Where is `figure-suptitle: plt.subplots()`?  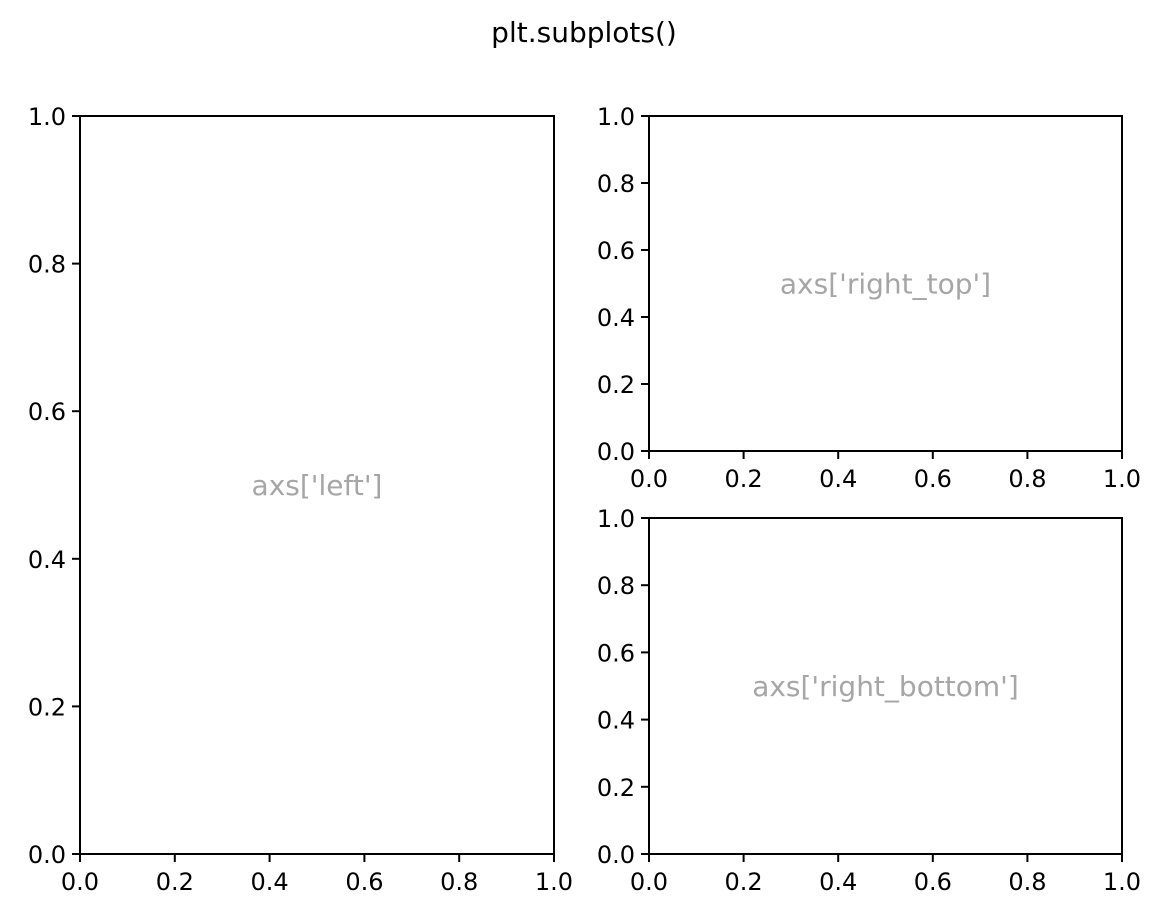
figure-suptitle: plt.subplots() is located at coordinates (584, 32).